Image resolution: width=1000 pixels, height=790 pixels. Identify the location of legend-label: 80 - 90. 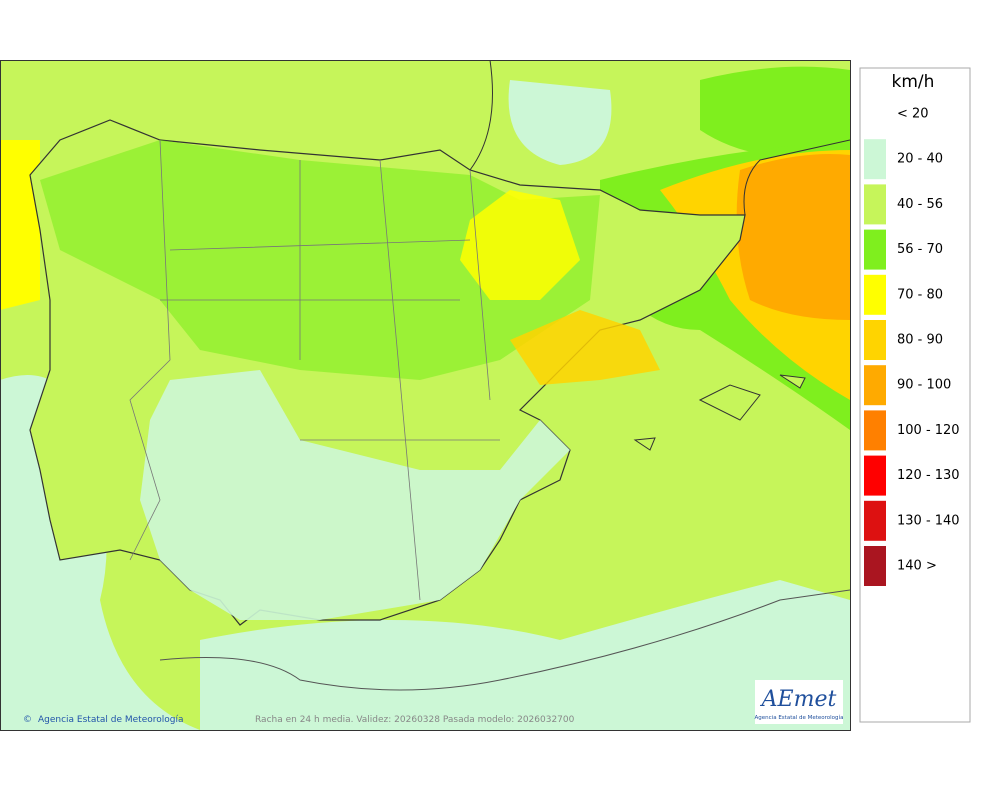
(920, 340).